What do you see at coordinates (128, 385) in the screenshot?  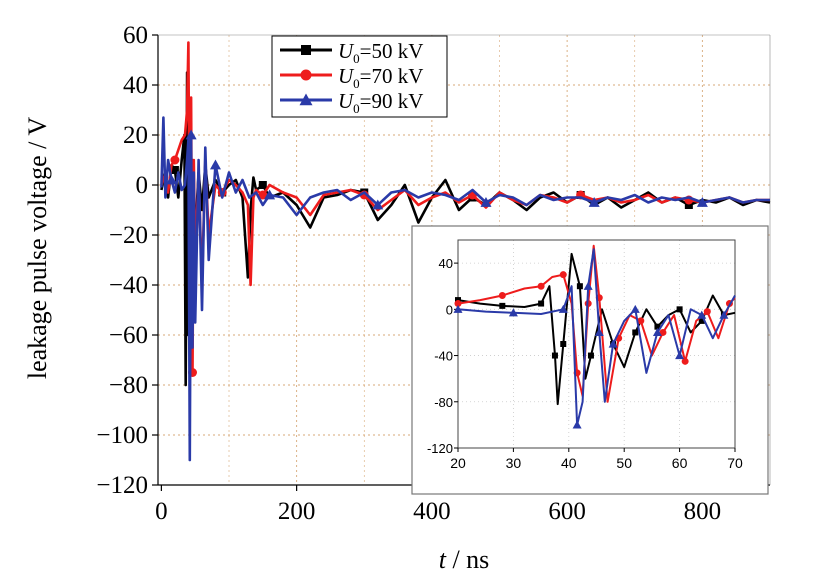 I see `y-tick-label: −80` at bounding box center [128, 385].